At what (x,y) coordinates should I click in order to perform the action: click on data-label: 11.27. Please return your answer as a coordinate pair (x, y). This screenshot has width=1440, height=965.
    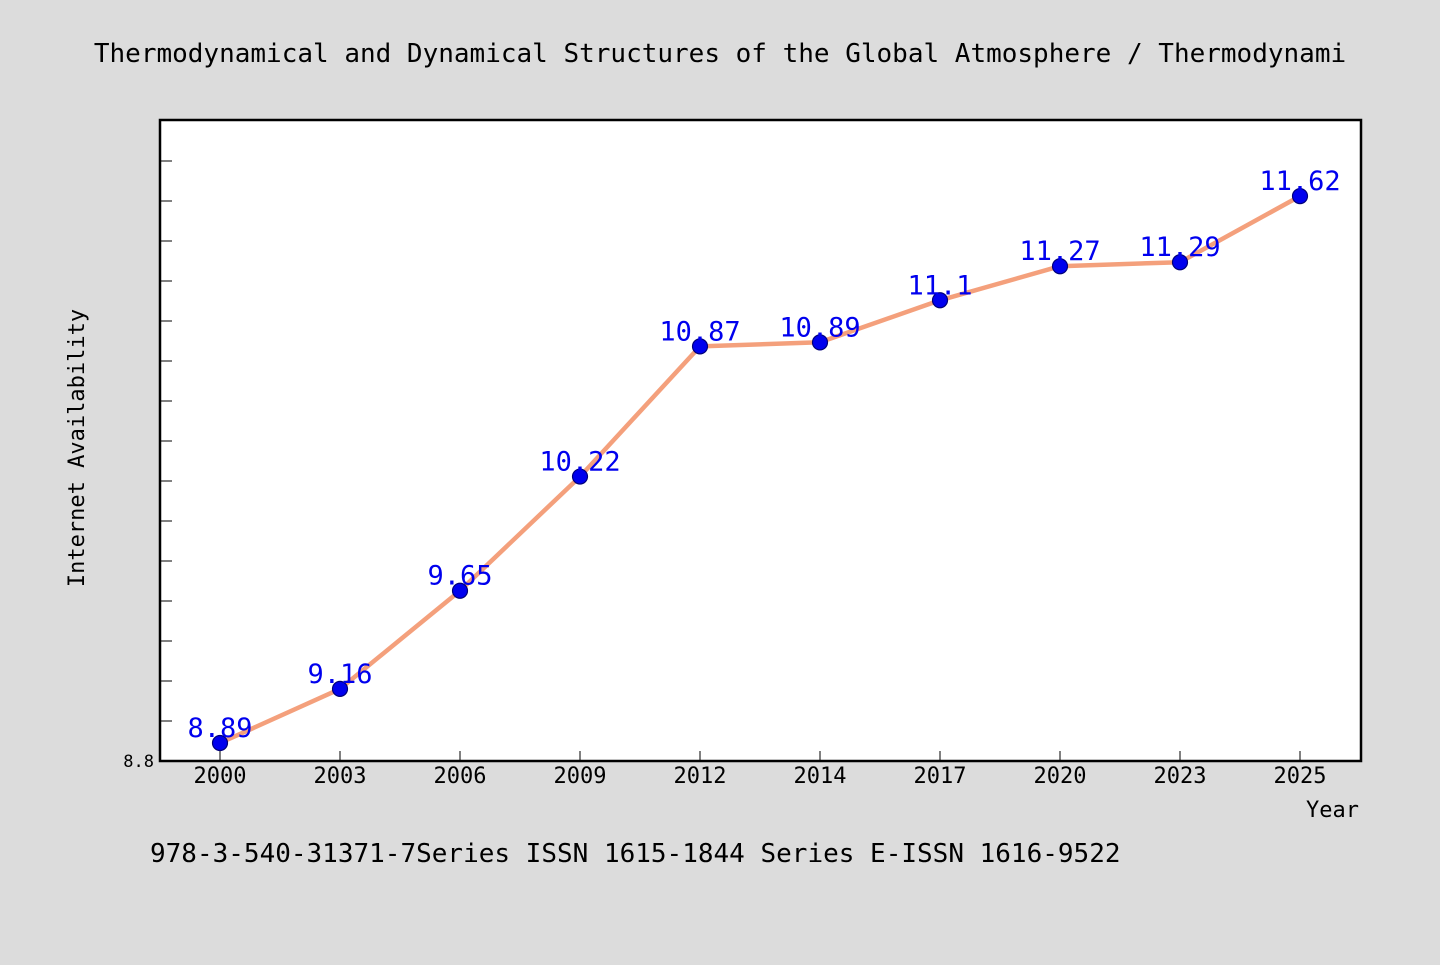
    Looking at the image, I should click on (1059, 251).